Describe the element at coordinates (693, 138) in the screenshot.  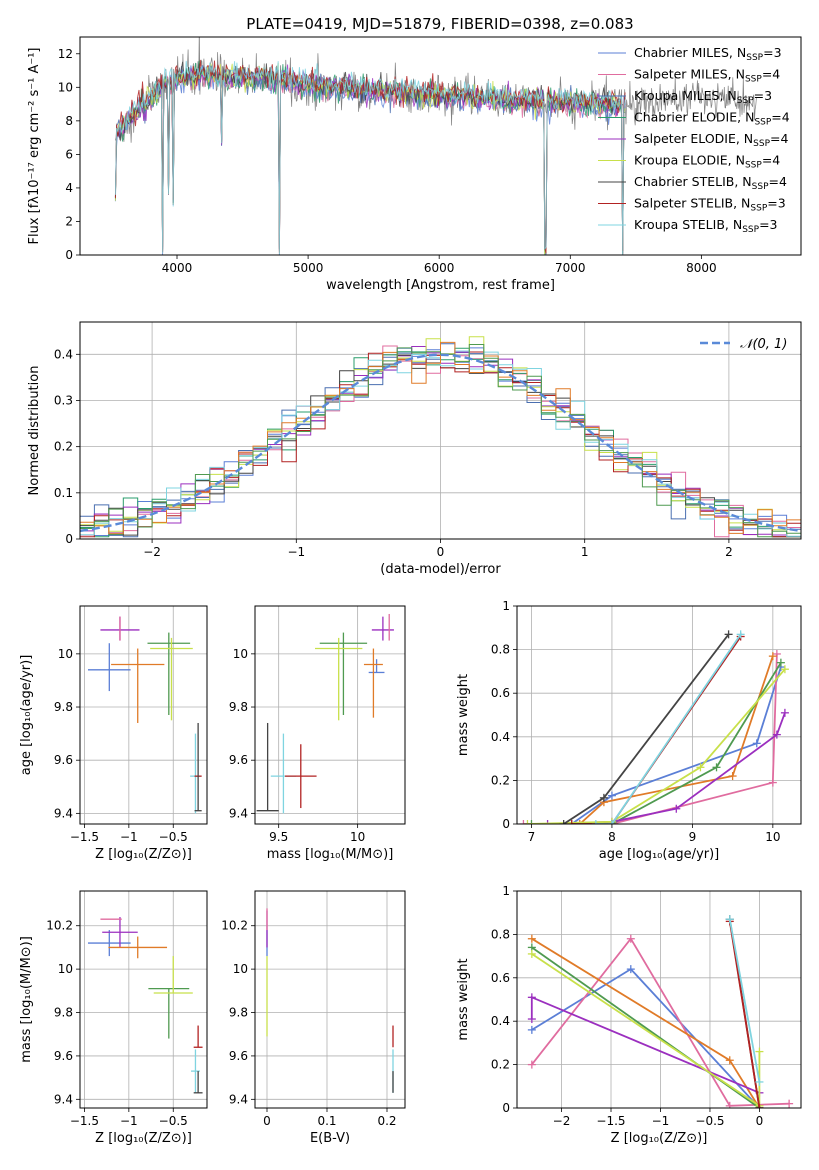
I see `legend-entry-main: Salpeter ELODIE, N` at that location.